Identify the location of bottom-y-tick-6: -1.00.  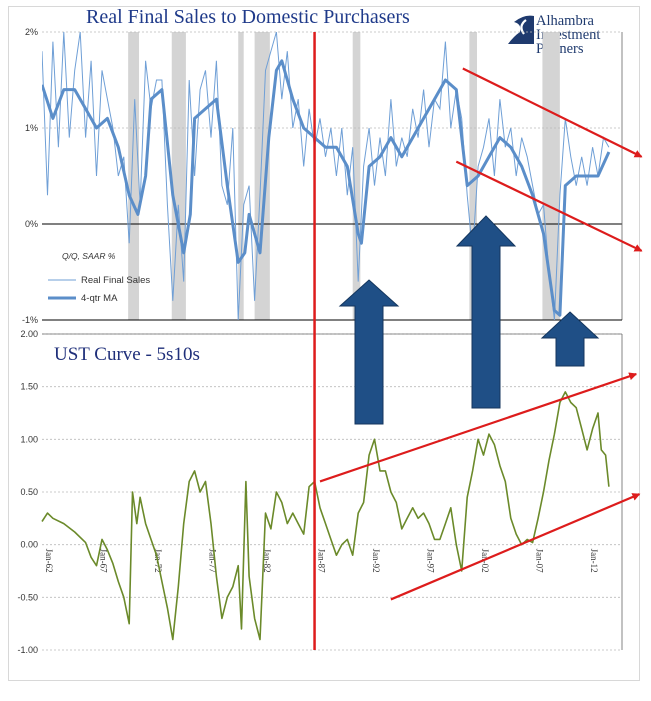
(27, 650).